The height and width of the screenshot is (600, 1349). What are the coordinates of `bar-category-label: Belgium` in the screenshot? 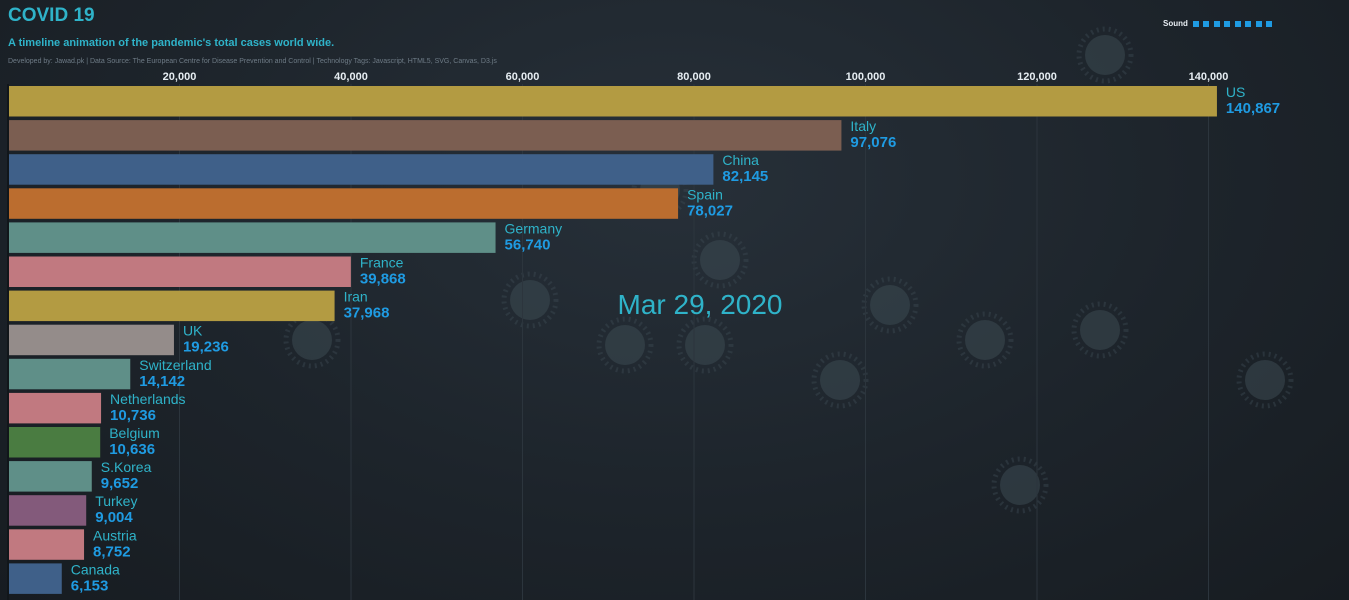 It's located at (134, 433).